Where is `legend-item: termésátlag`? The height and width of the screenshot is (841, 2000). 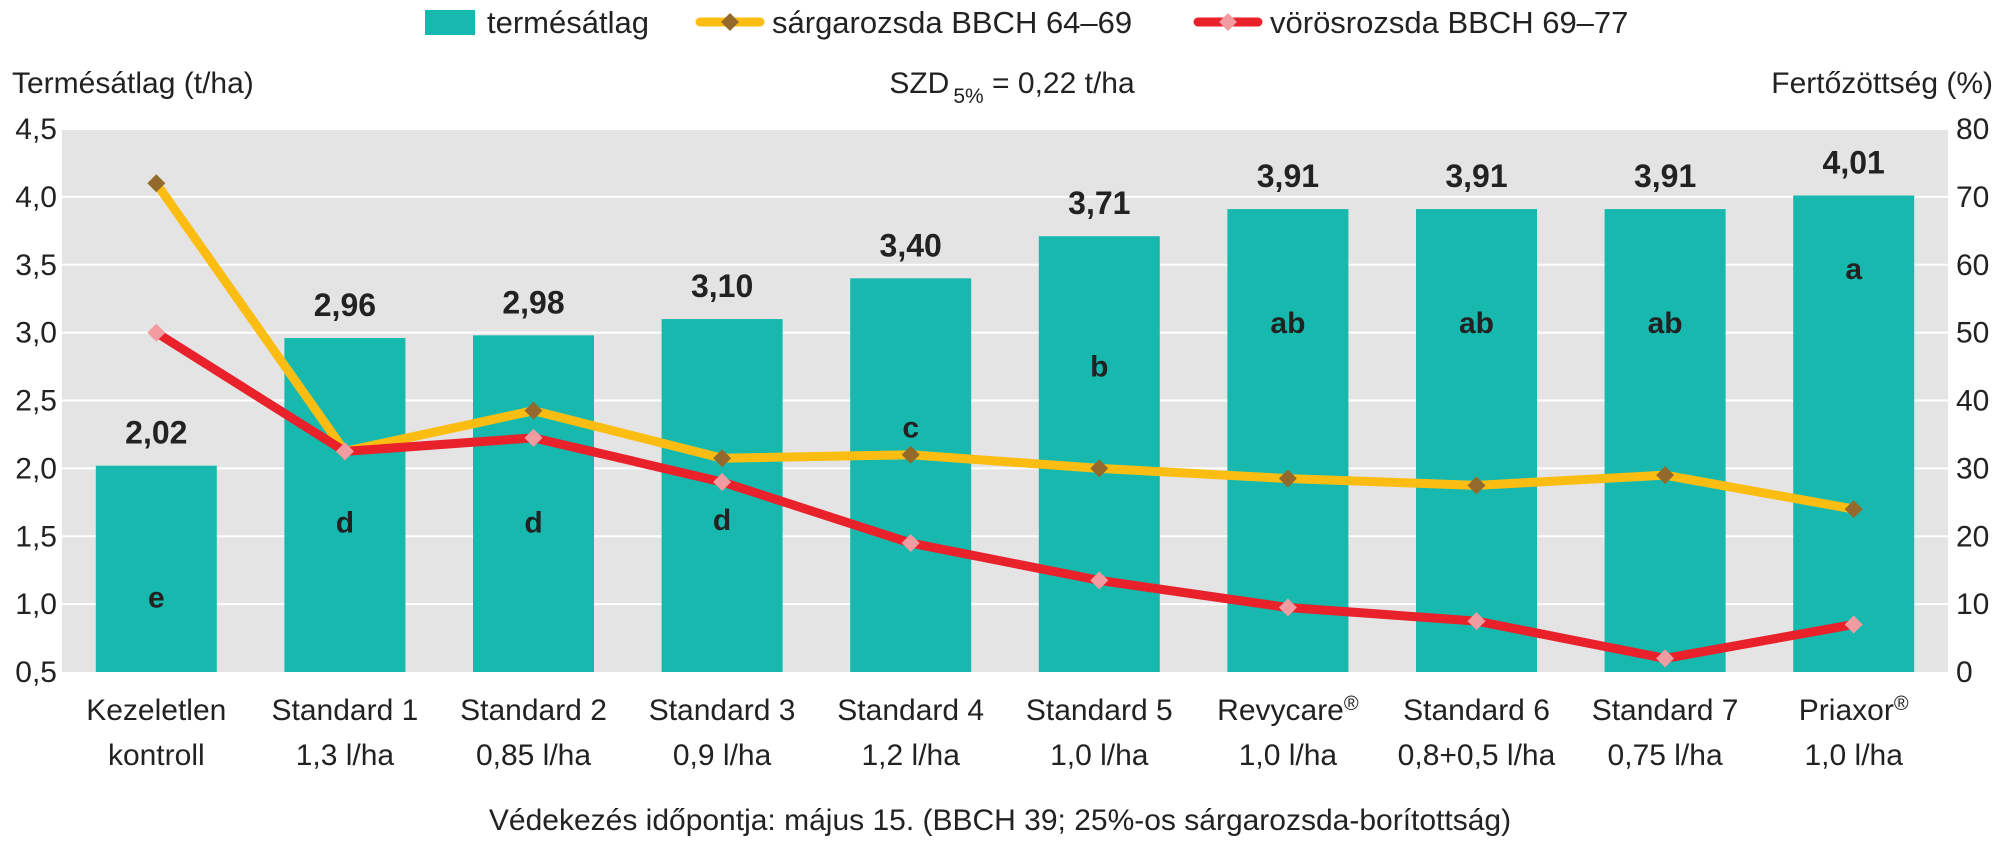
legend-item: termésátlag is located at coordinates (537, 22).